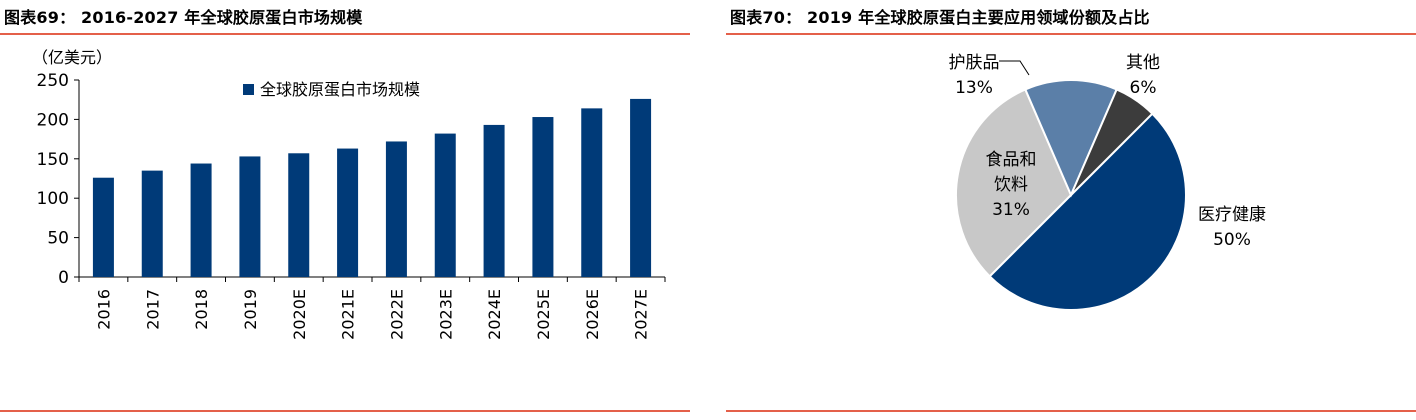 The height and width of the screenshot is (420, 1416). Describe the element at coordinates (1112, 142) in the screenshot. I see `pie-slice-其他` at that location.